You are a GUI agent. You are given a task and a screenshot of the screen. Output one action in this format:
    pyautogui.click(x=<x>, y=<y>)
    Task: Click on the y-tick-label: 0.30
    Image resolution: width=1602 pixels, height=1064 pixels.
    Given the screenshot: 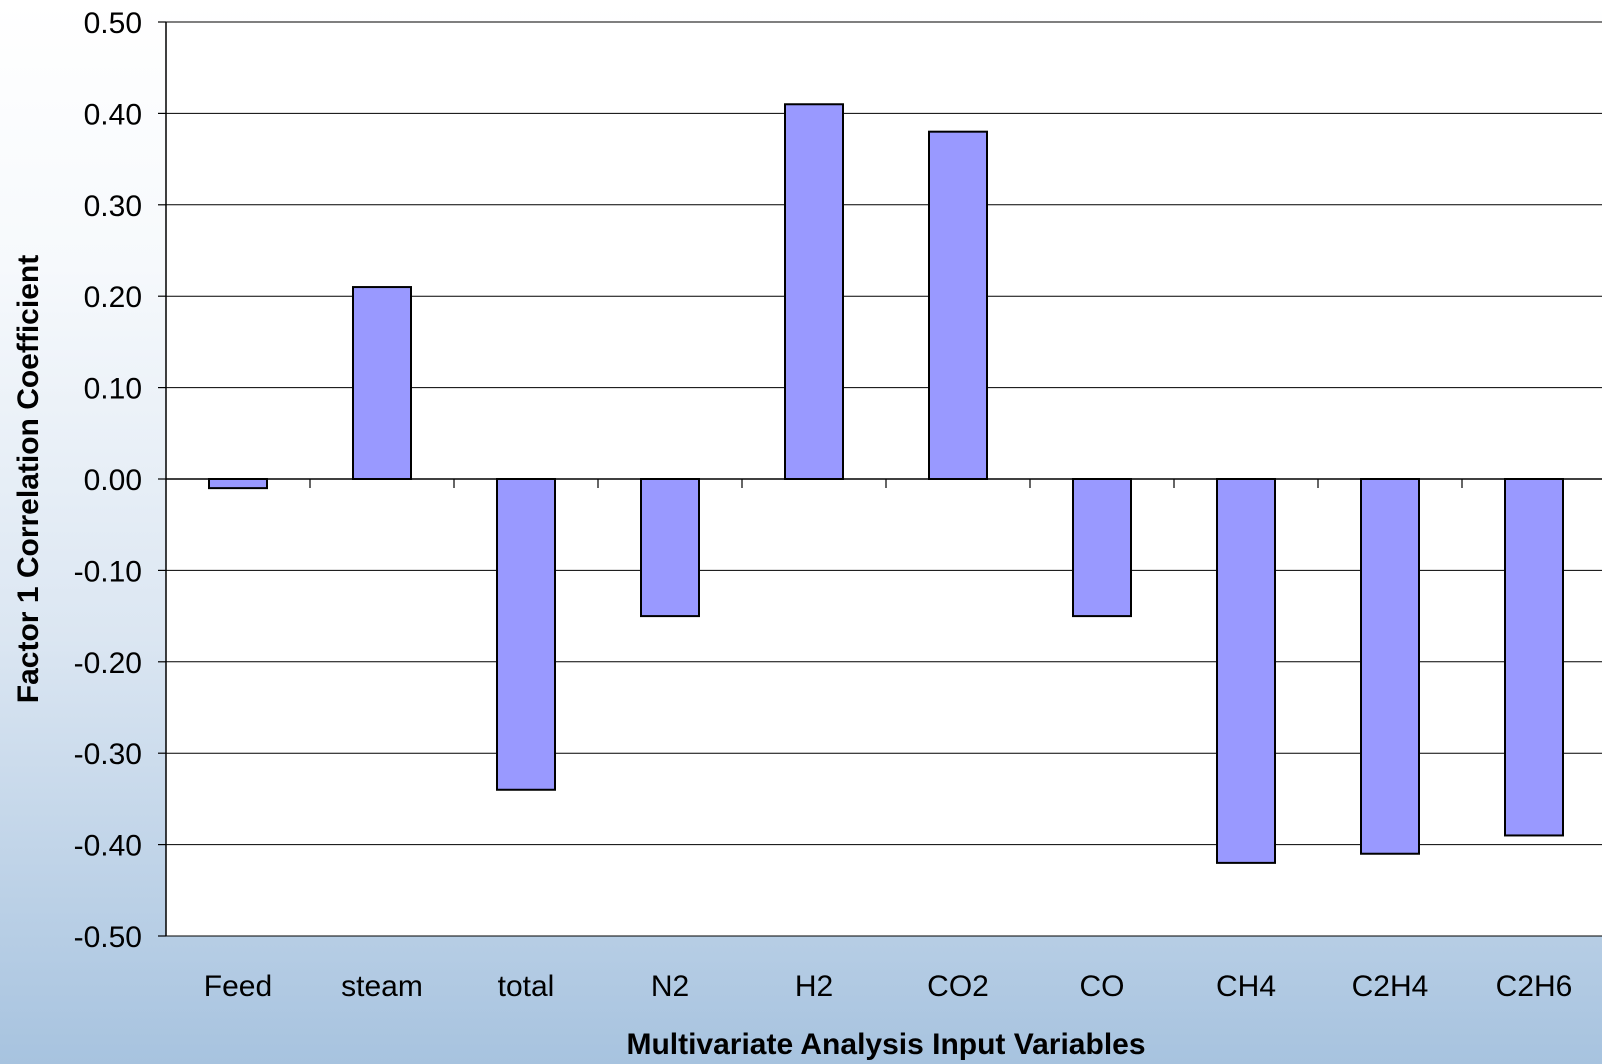 What is the action you would take?
    pyautogui.click(x=113, y=206)
    